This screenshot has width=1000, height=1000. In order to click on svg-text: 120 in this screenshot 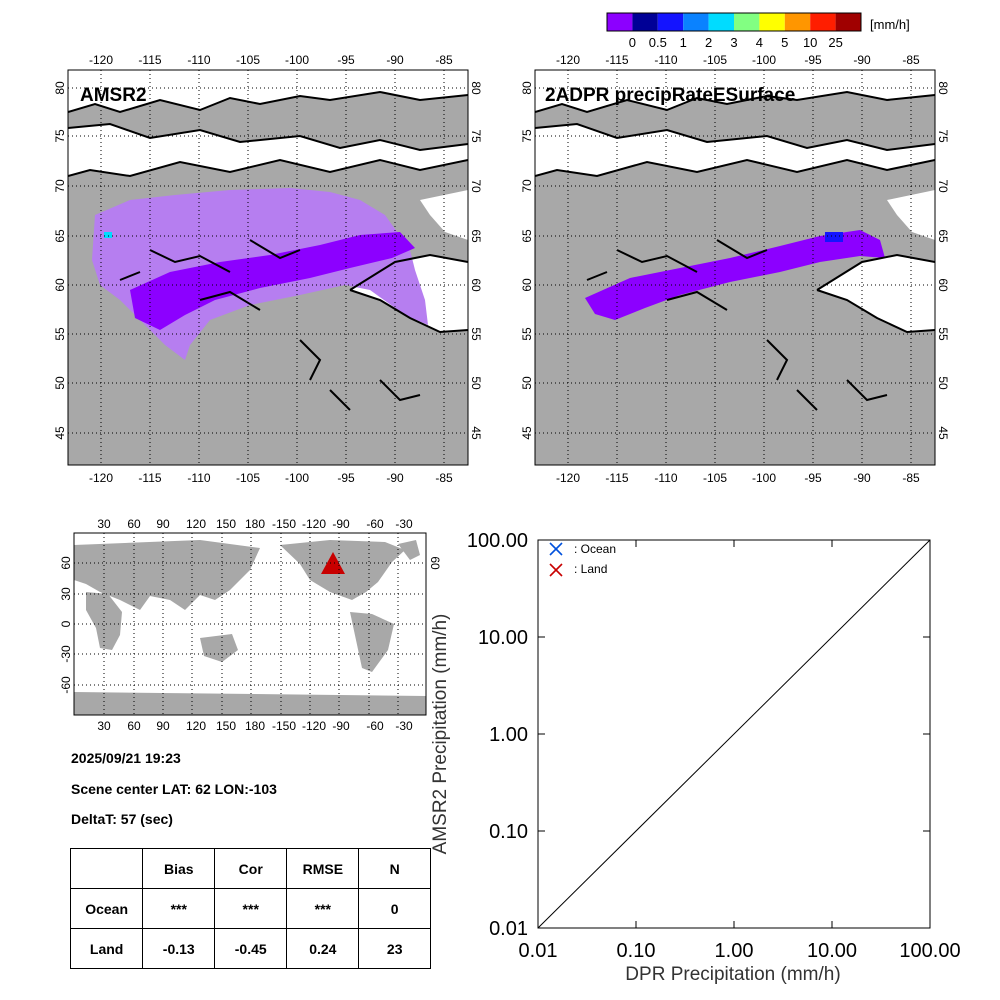, I will do `click(196, 726)`.